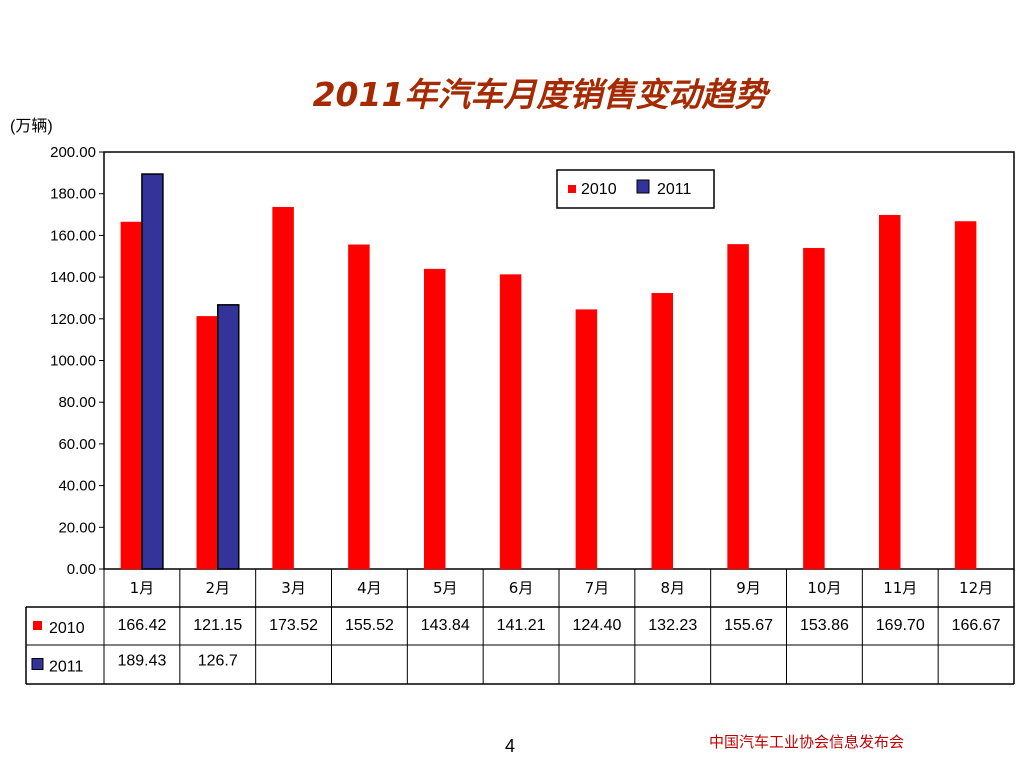  What do you see at coordinates (369, 588) in the screenshot?
I see `x-tick-label: 4月` at bounding box center [369, 588].